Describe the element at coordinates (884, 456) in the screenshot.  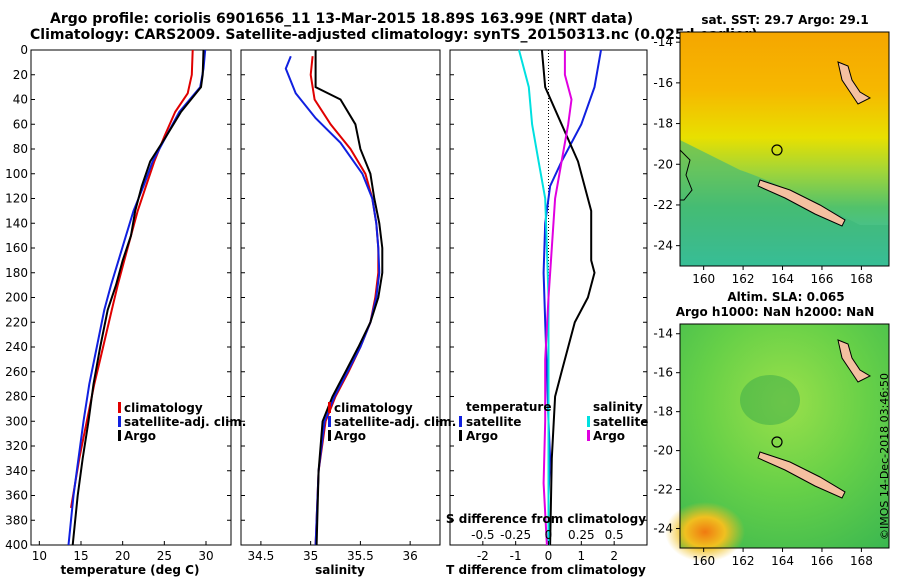
I see `imos-stamp: ©IMOS 14-Dec-2018 03:46:50` at that location.